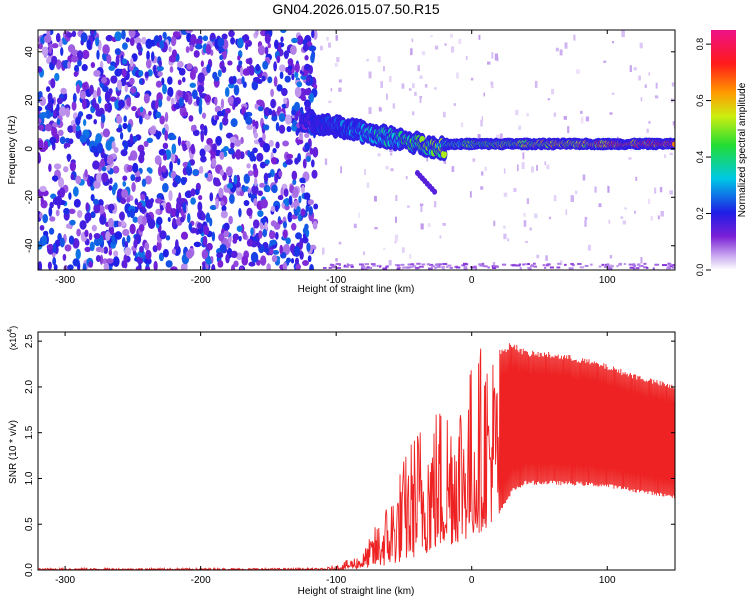 The width and height of the screenshot is (750, 605). What do you see at coordinates (607, 580) in the screenshot?
I see `x-tick-label: 100` at bounding box center [607, 580].